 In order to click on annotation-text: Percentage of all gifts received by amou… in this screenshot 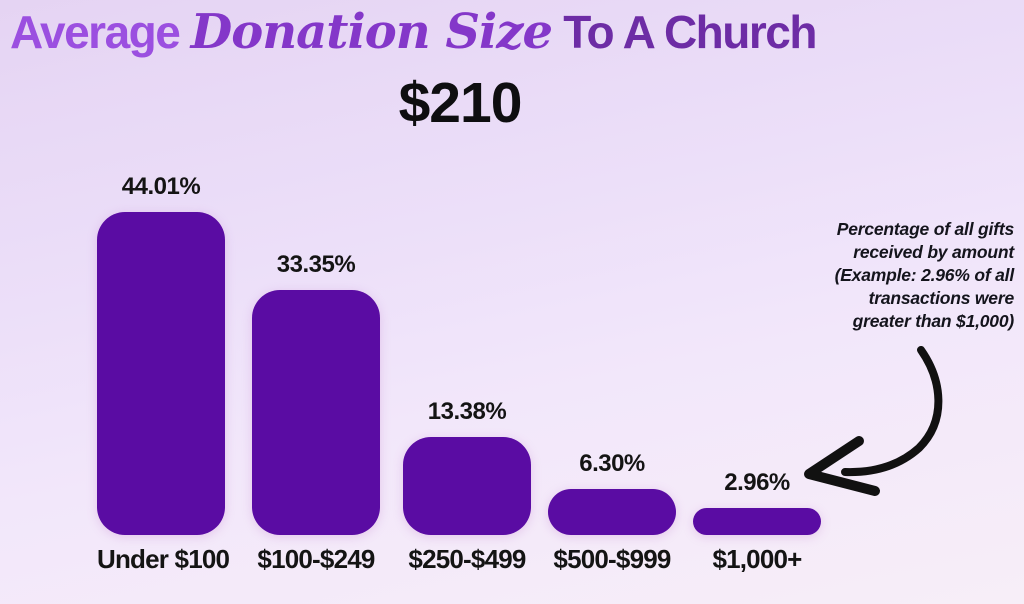, I will do `click(924, 275)`.